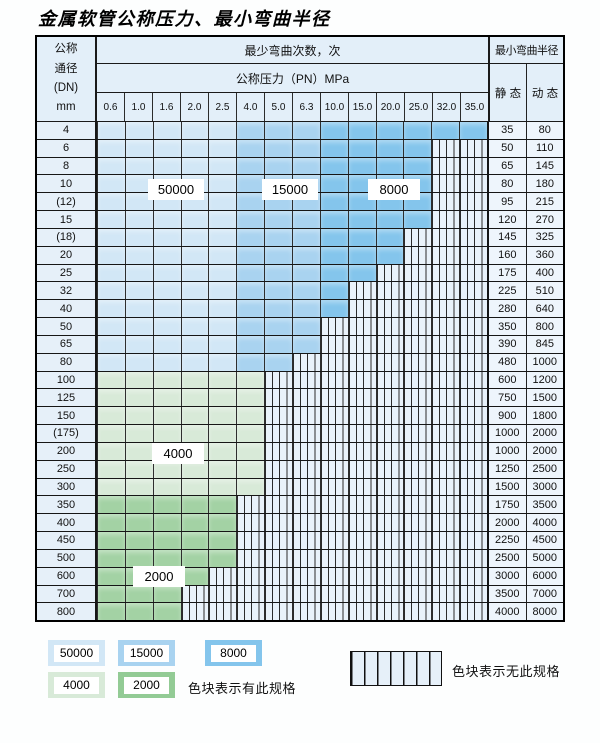 This screenshot has height=743, width=600. Describe the element at coordinates (544, 380) in the screenshot. I see `dynamic-radius-cell: 1200` at that location.